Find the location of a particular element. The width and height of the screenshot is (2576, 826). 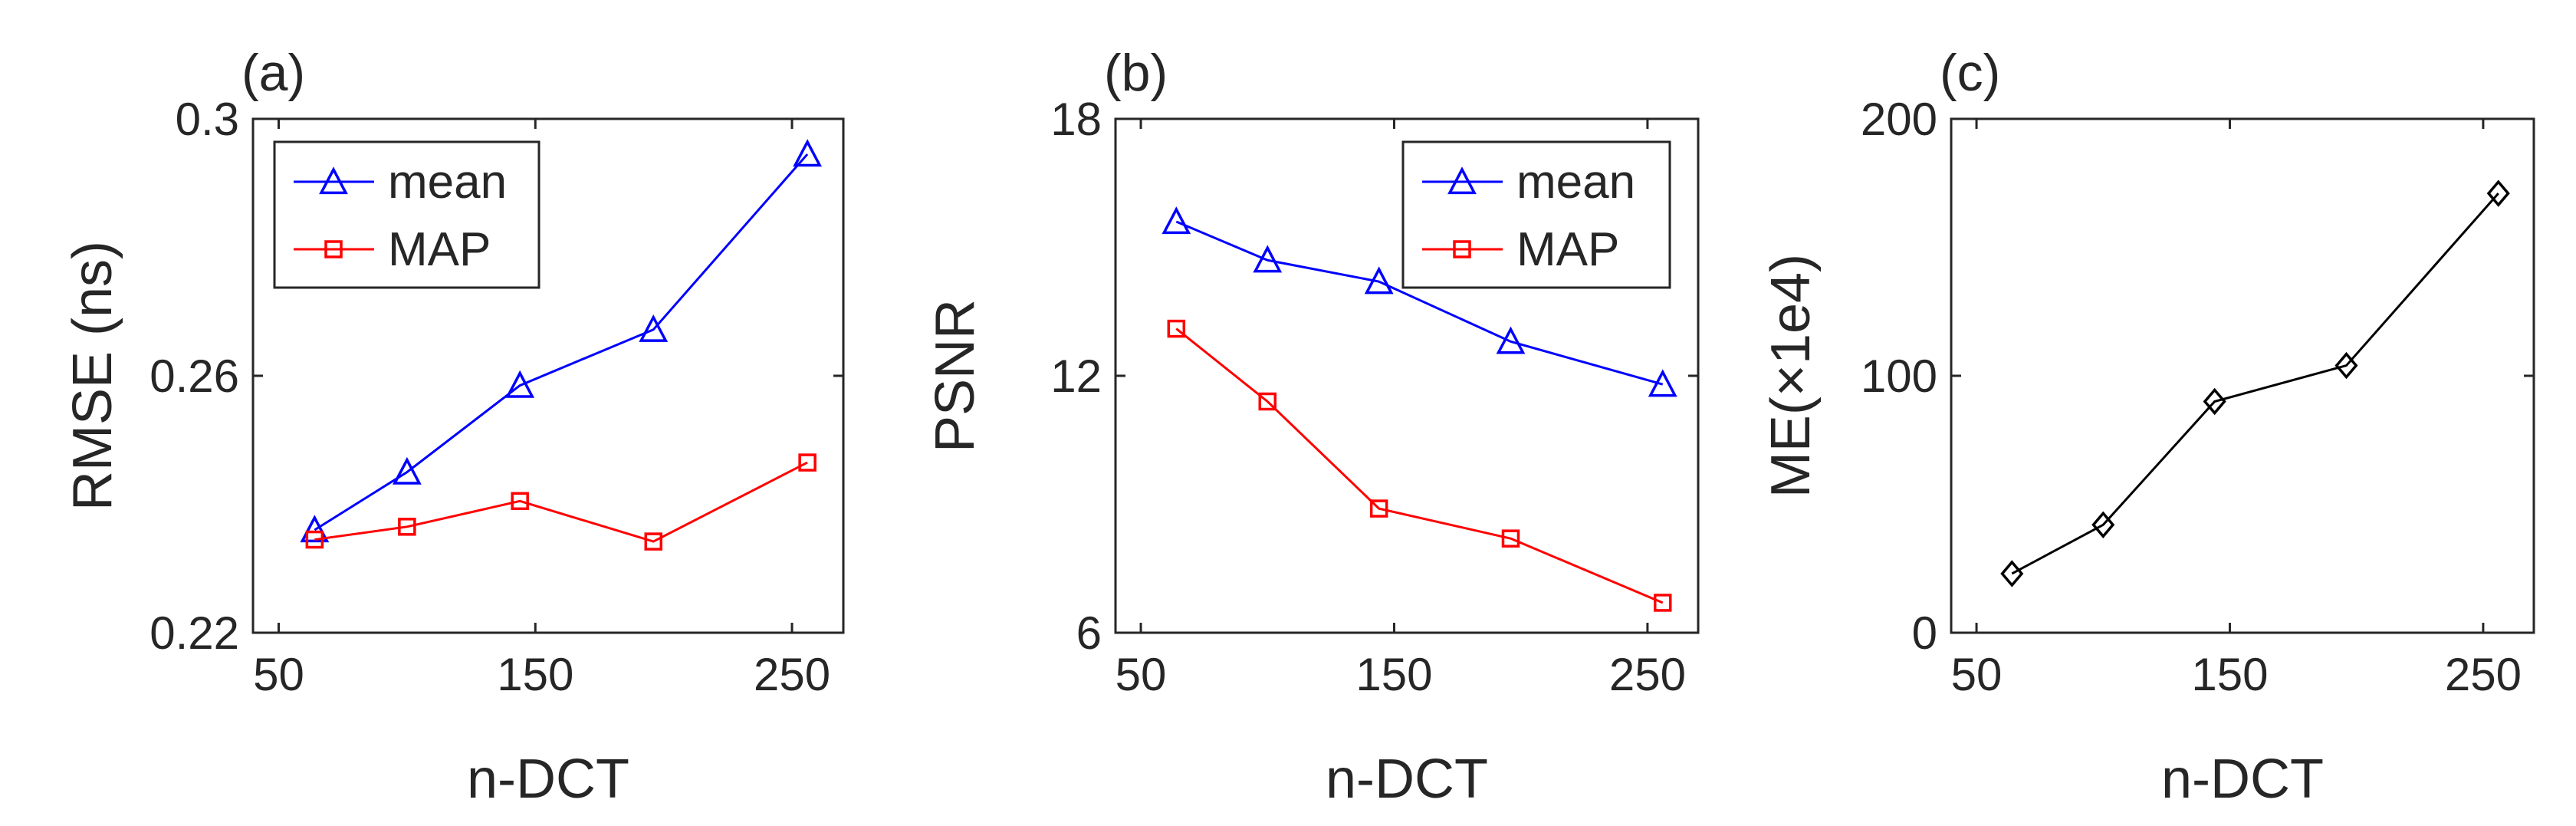

y-tick-label: 0.26 is located at coordinates (195, 376).